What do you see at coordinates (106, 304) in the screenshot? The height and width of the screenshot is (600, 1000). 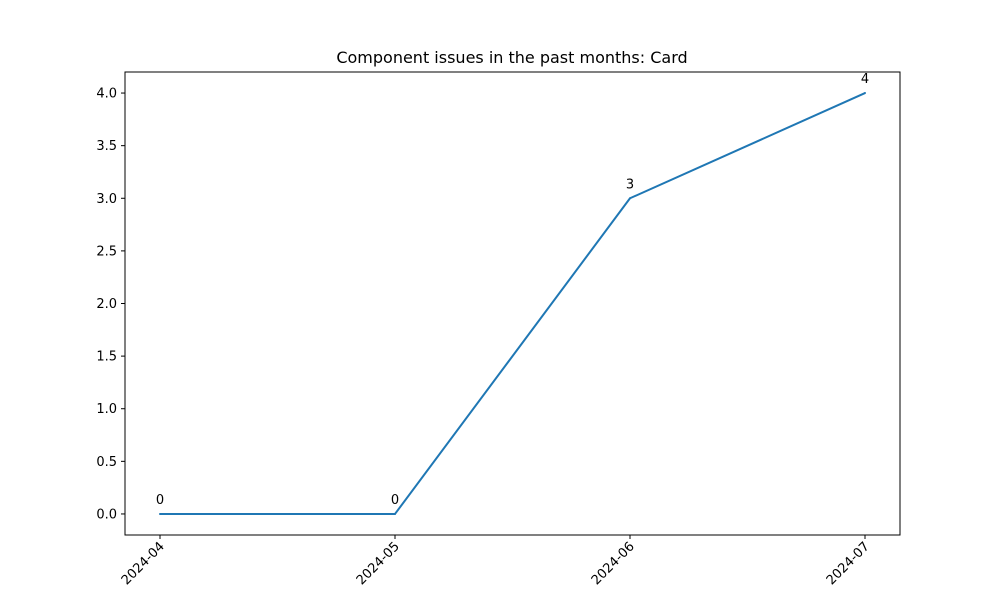 I see `y-tick-label: 2.0` at bounding box center [106, 304].